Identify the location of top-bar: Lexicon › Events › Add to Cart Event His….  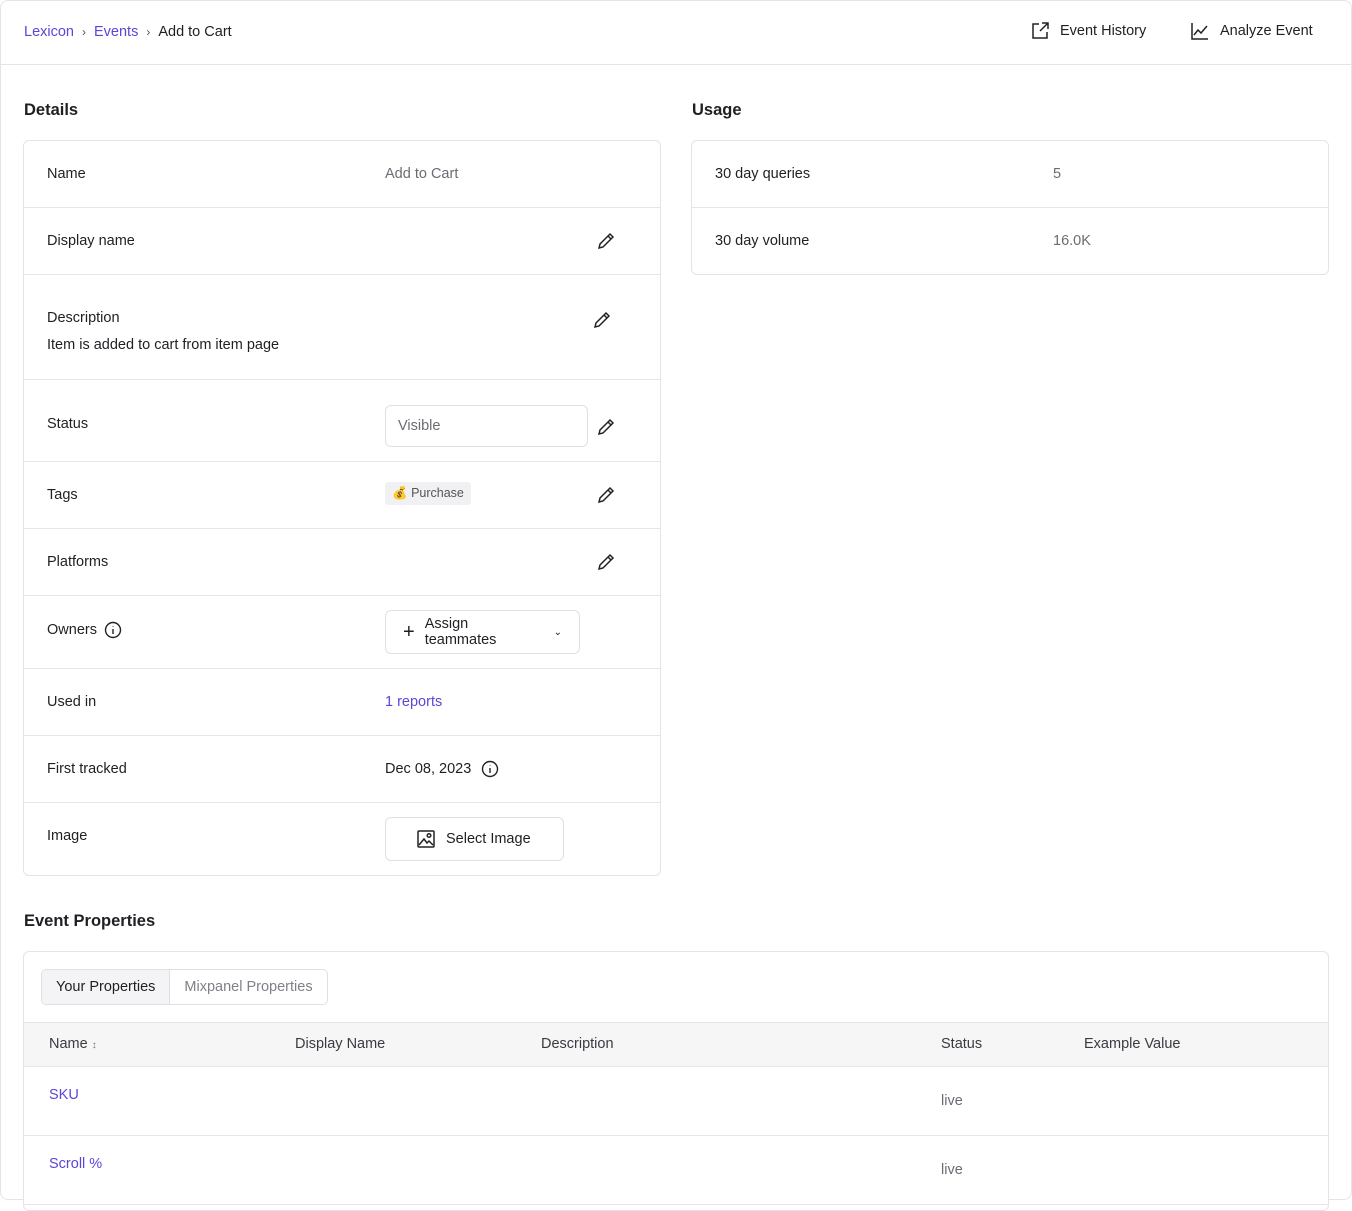
(676, 32).